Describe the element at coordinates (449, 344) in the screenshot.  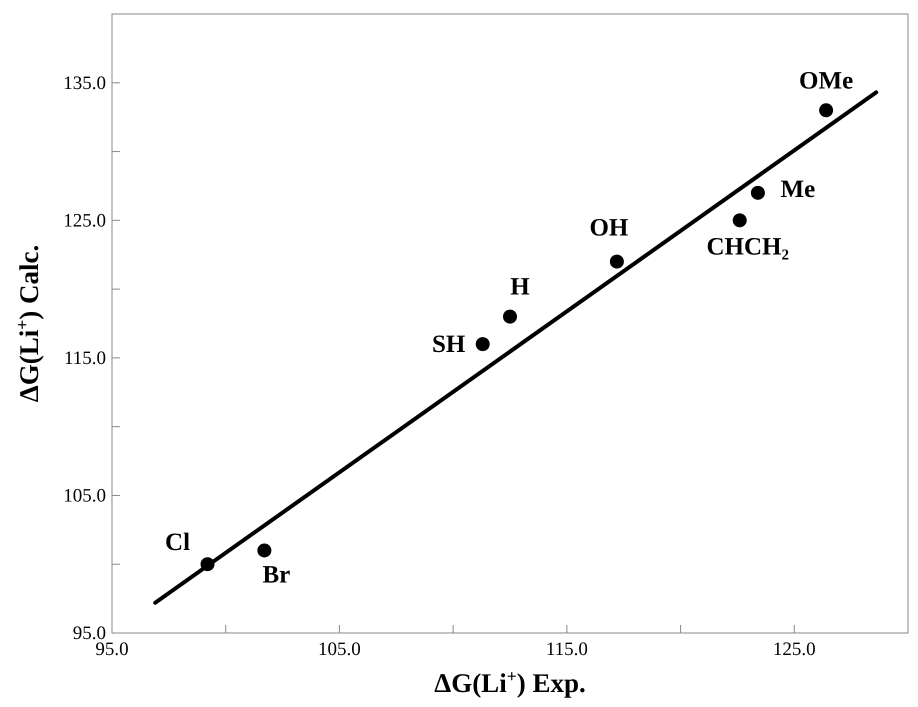
I see `annotation: SH` at that location.